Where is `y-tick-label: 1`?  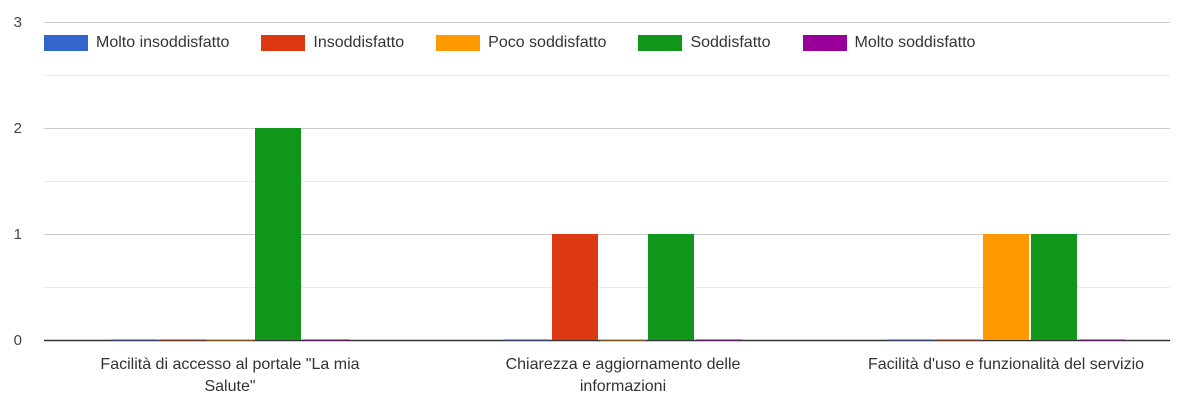 y-tick-label: 1 is located at coordinates (18, 234).